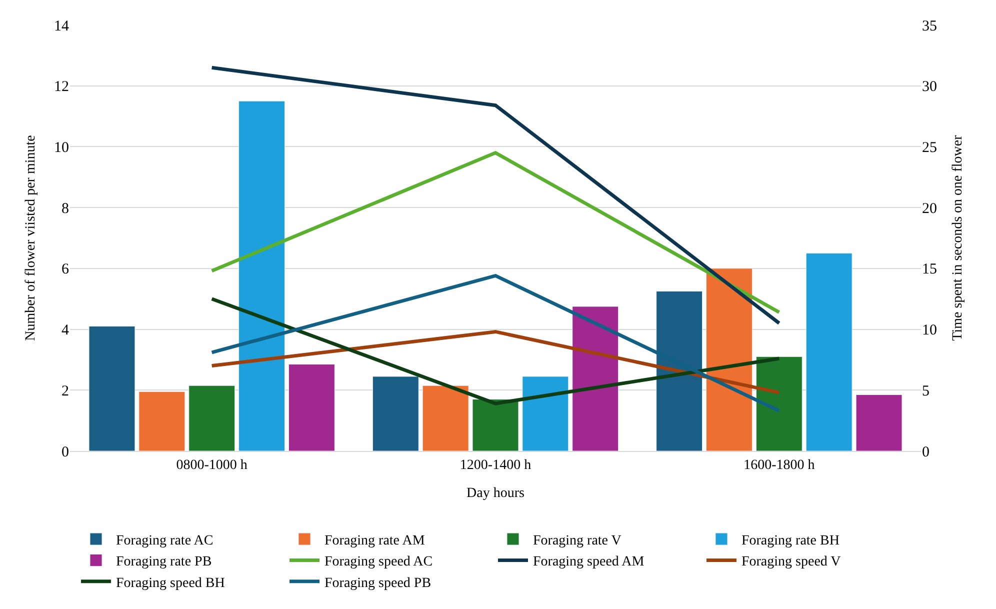 The width and height of the screenshot is (996, 609). Describe the element at coordinates (61, 148) in the screenshot. I see `y-tick-label: 10` at that location.